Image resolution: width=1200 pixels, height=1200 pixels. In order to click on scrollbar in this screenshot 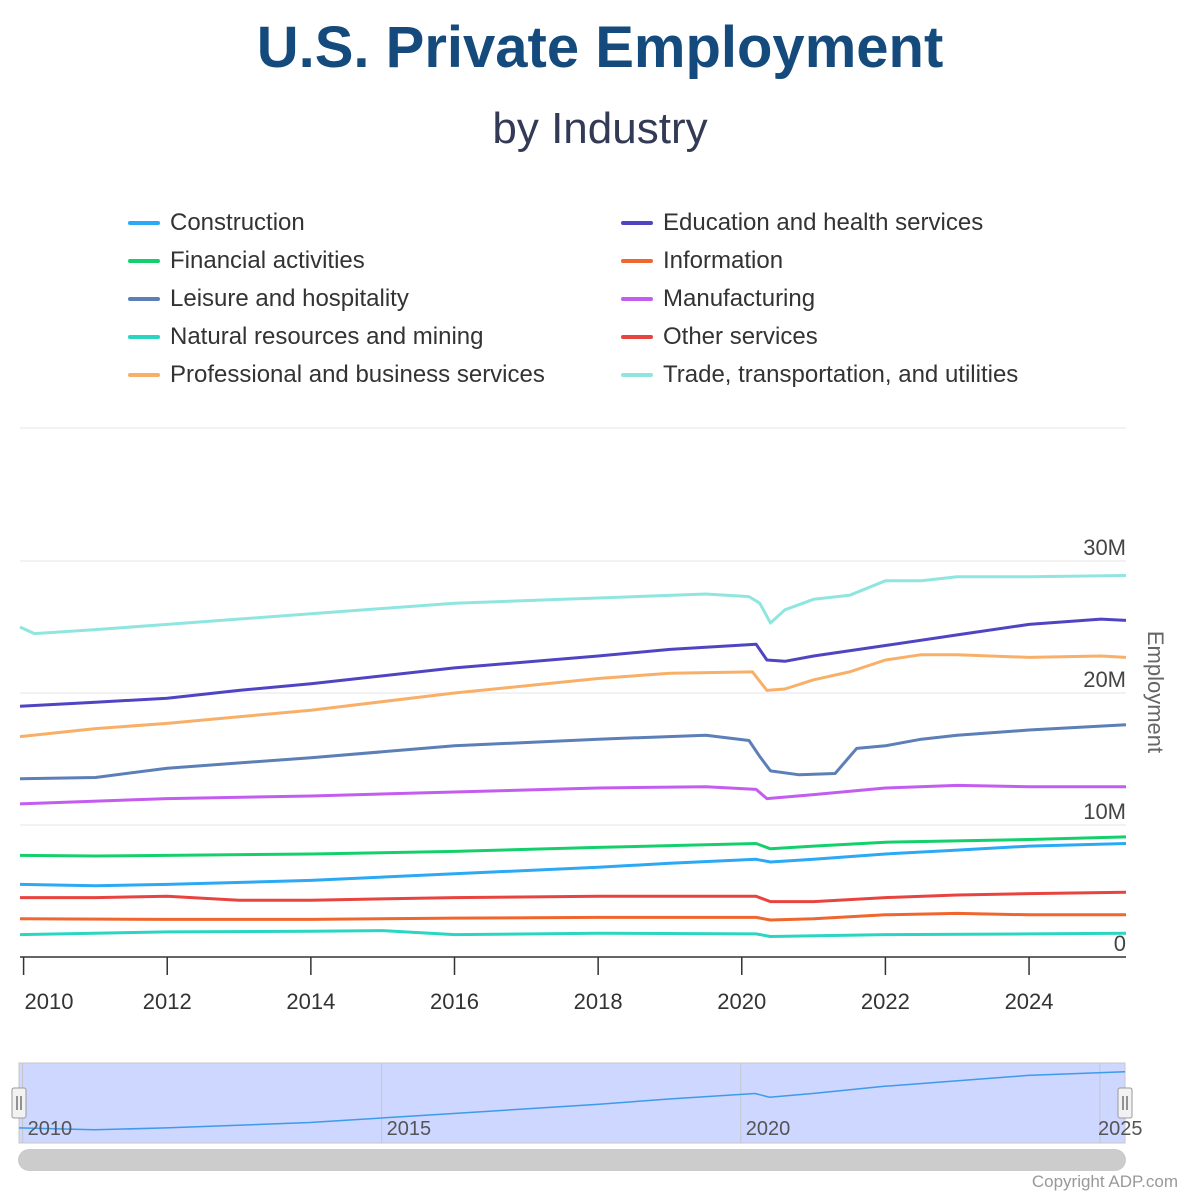, I will do `click(572, 1160)`.